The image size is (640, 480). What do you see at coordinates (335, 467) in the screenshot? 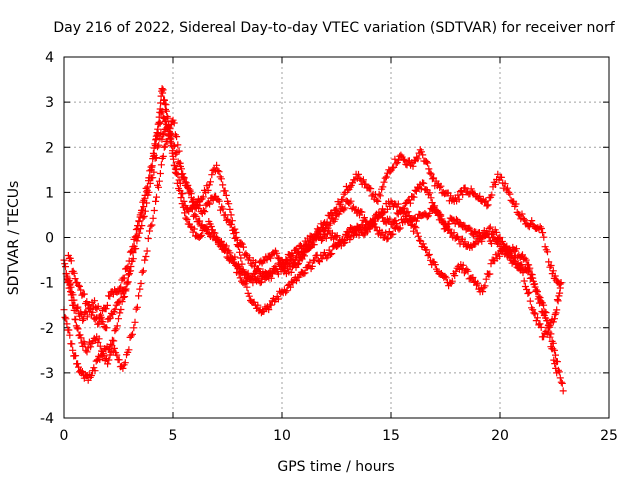
I see `x-axis-label: GPS time / hours` at bounding box center [335, 467].